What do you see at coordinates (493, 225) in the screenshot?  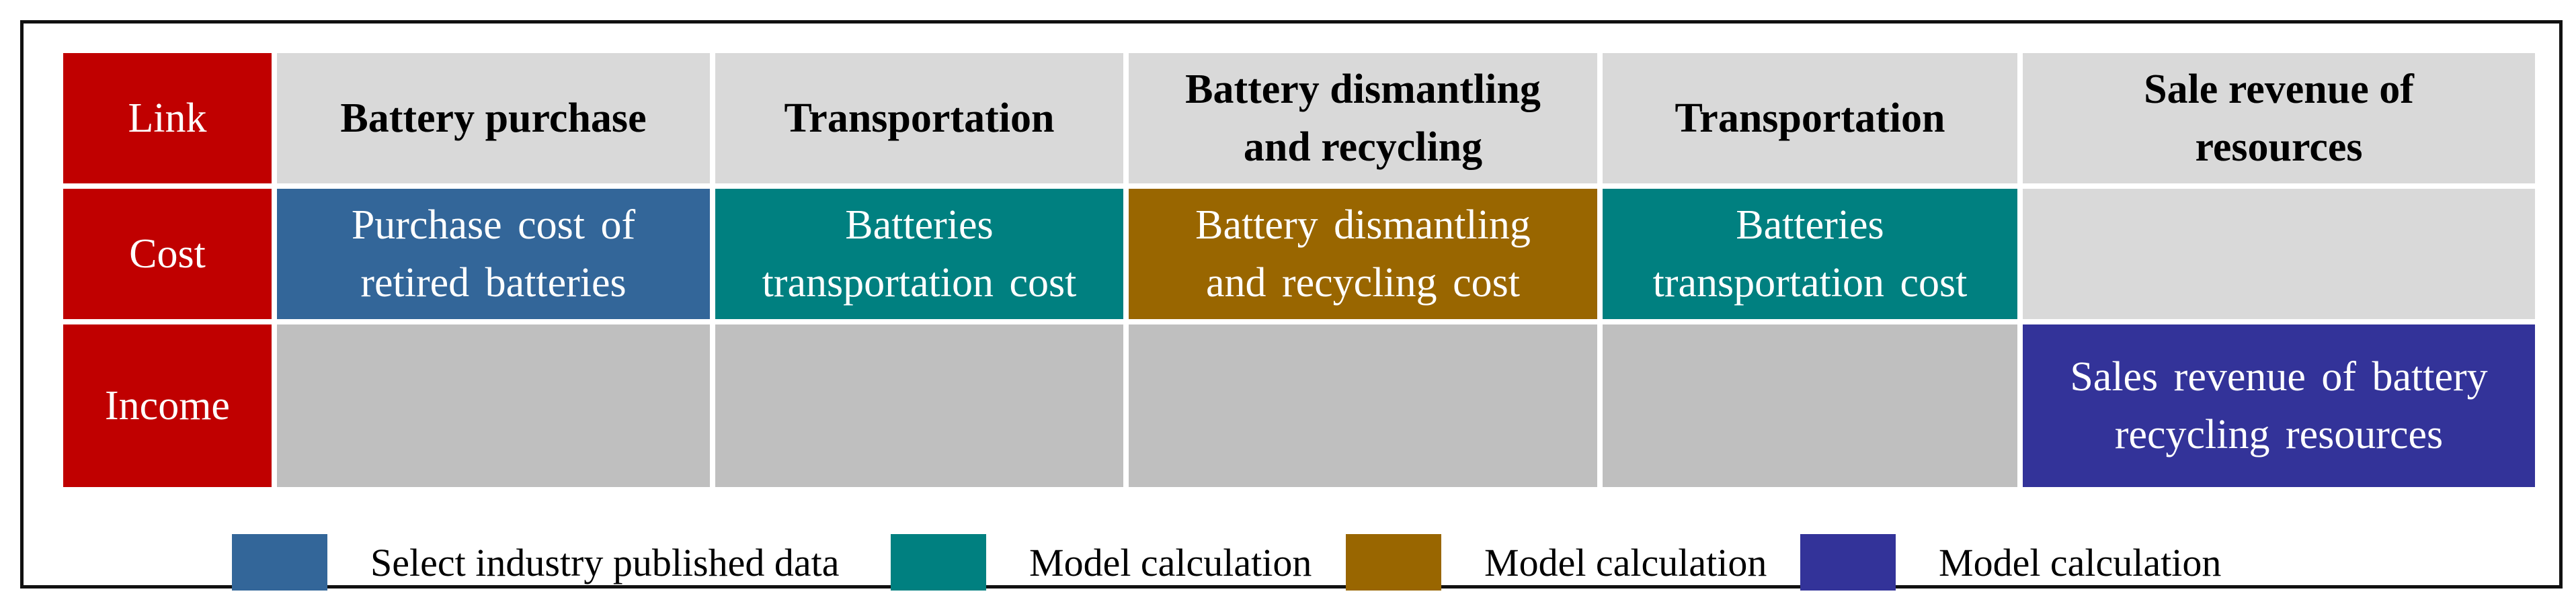 I see `cell-line: Purchase cost of` at bounding box center [493, 225].